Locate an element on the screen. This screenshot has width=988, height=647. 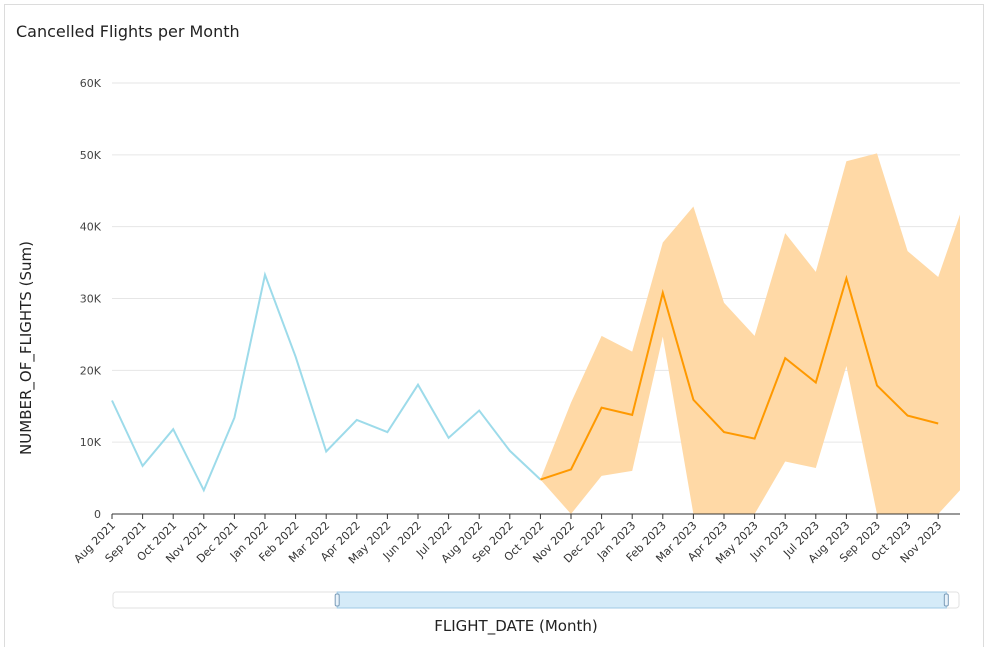
forecast-line is located at coordinates (739, 377).